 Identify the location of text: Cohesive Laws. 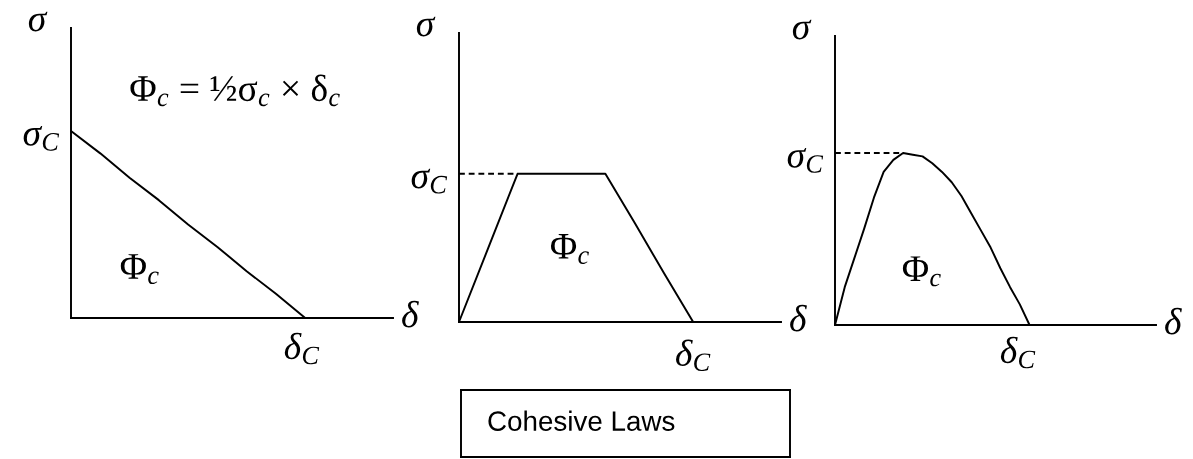
(581, 420).